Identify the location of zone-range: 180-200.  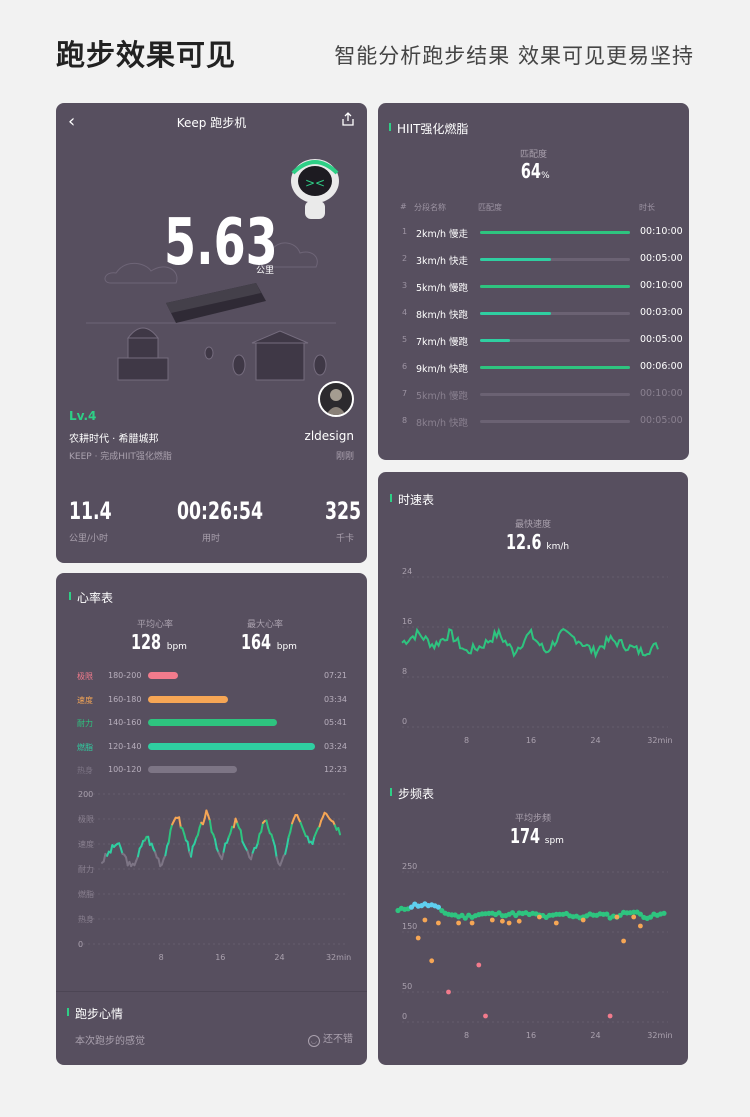
(125, 675).